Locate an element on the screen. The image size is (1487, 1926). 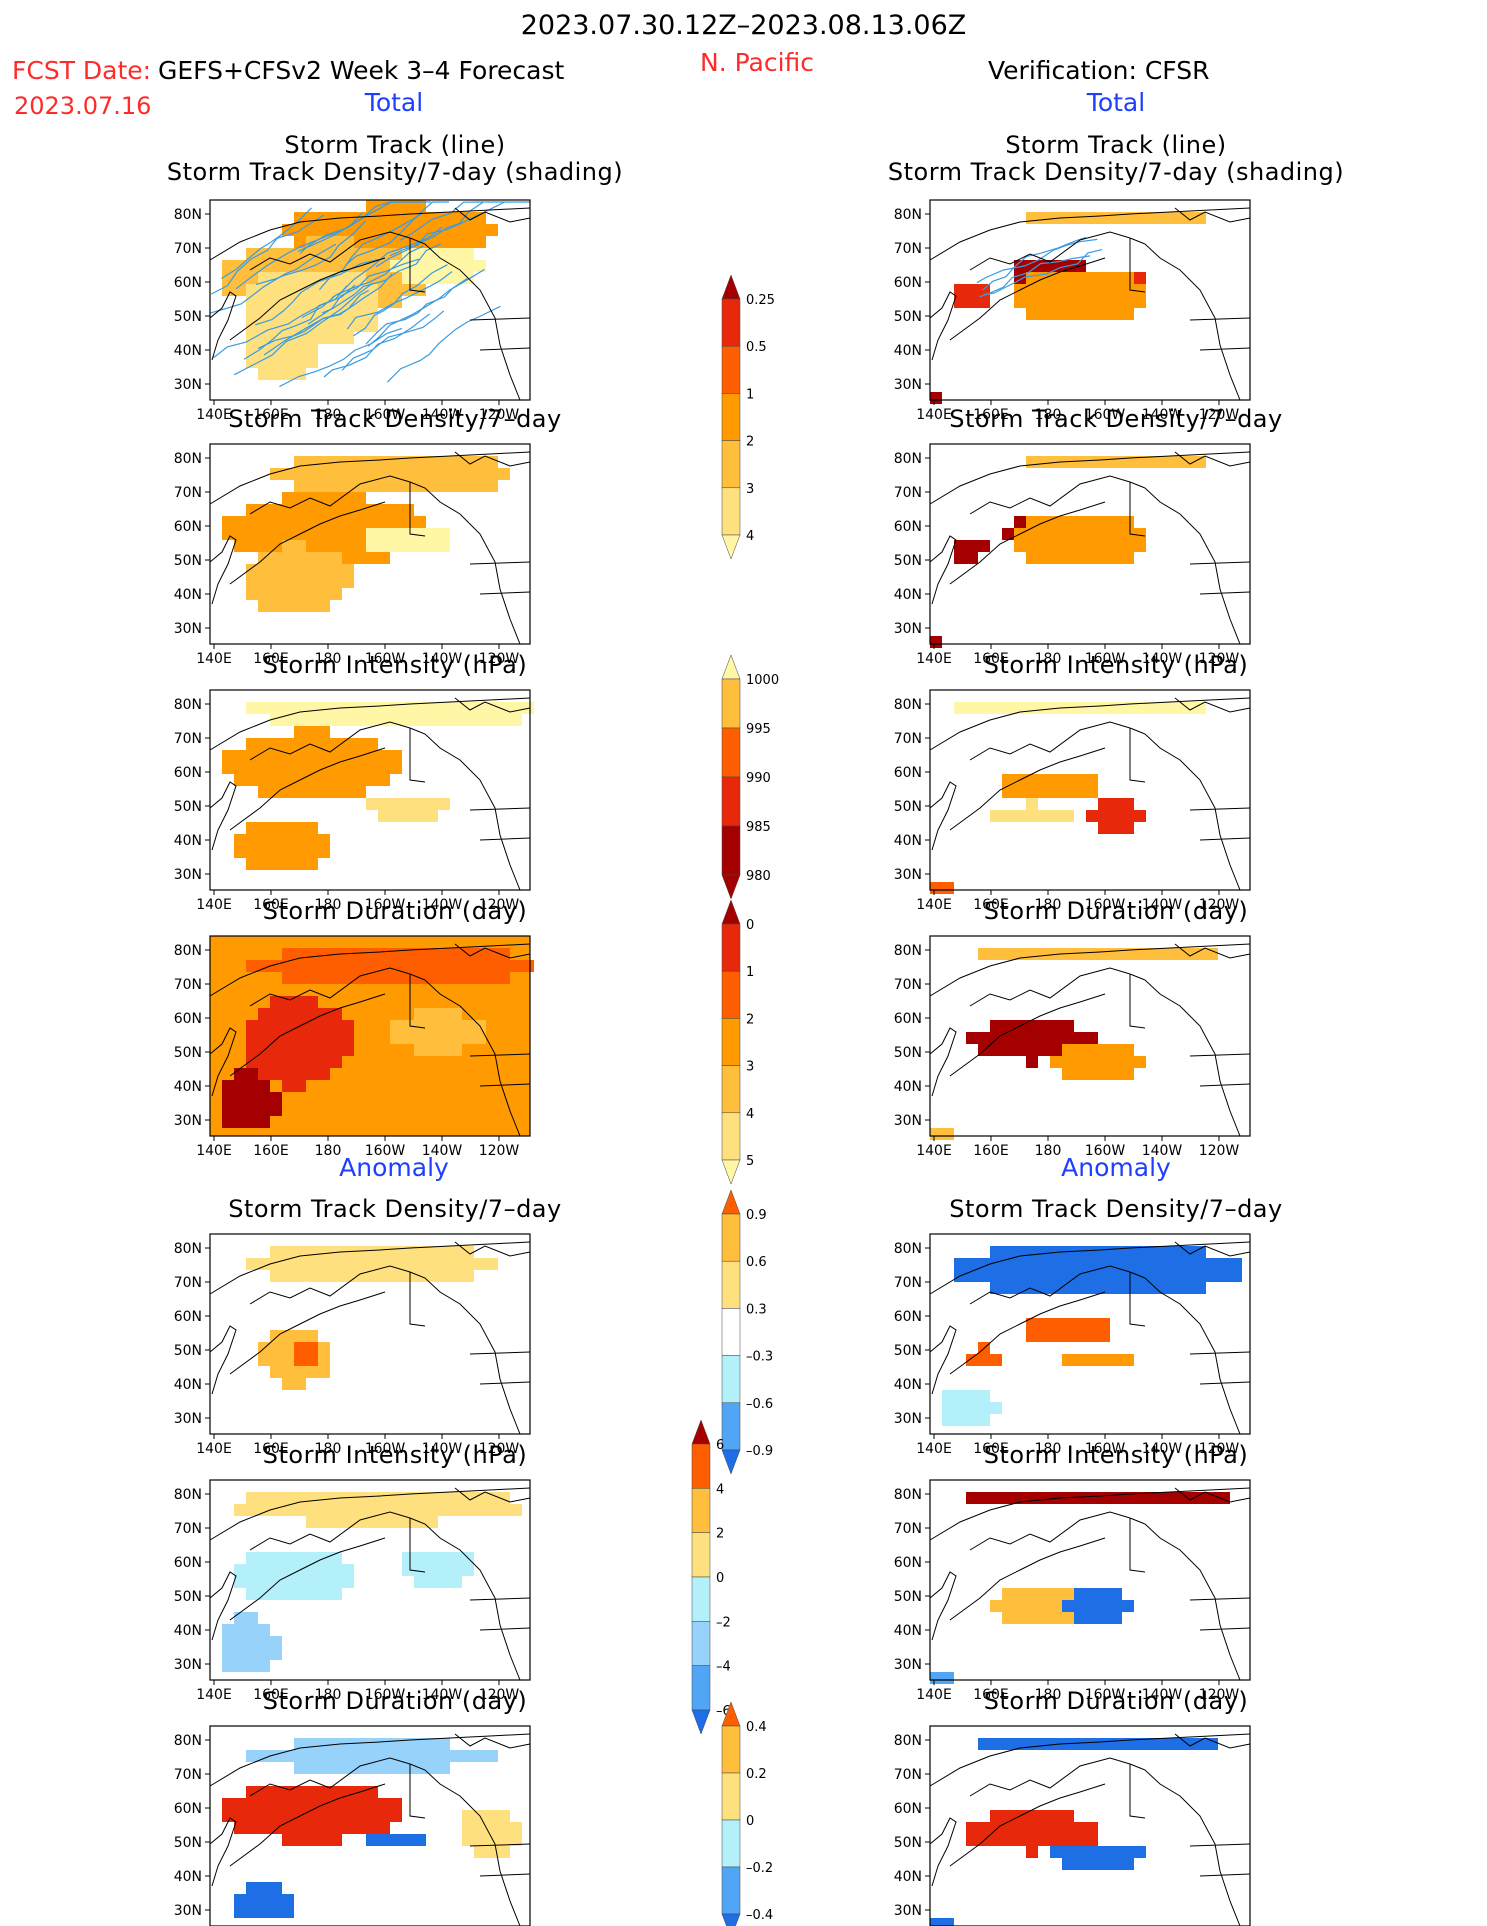
colorbar-label: 2 is located at coordinates (720, 1534).